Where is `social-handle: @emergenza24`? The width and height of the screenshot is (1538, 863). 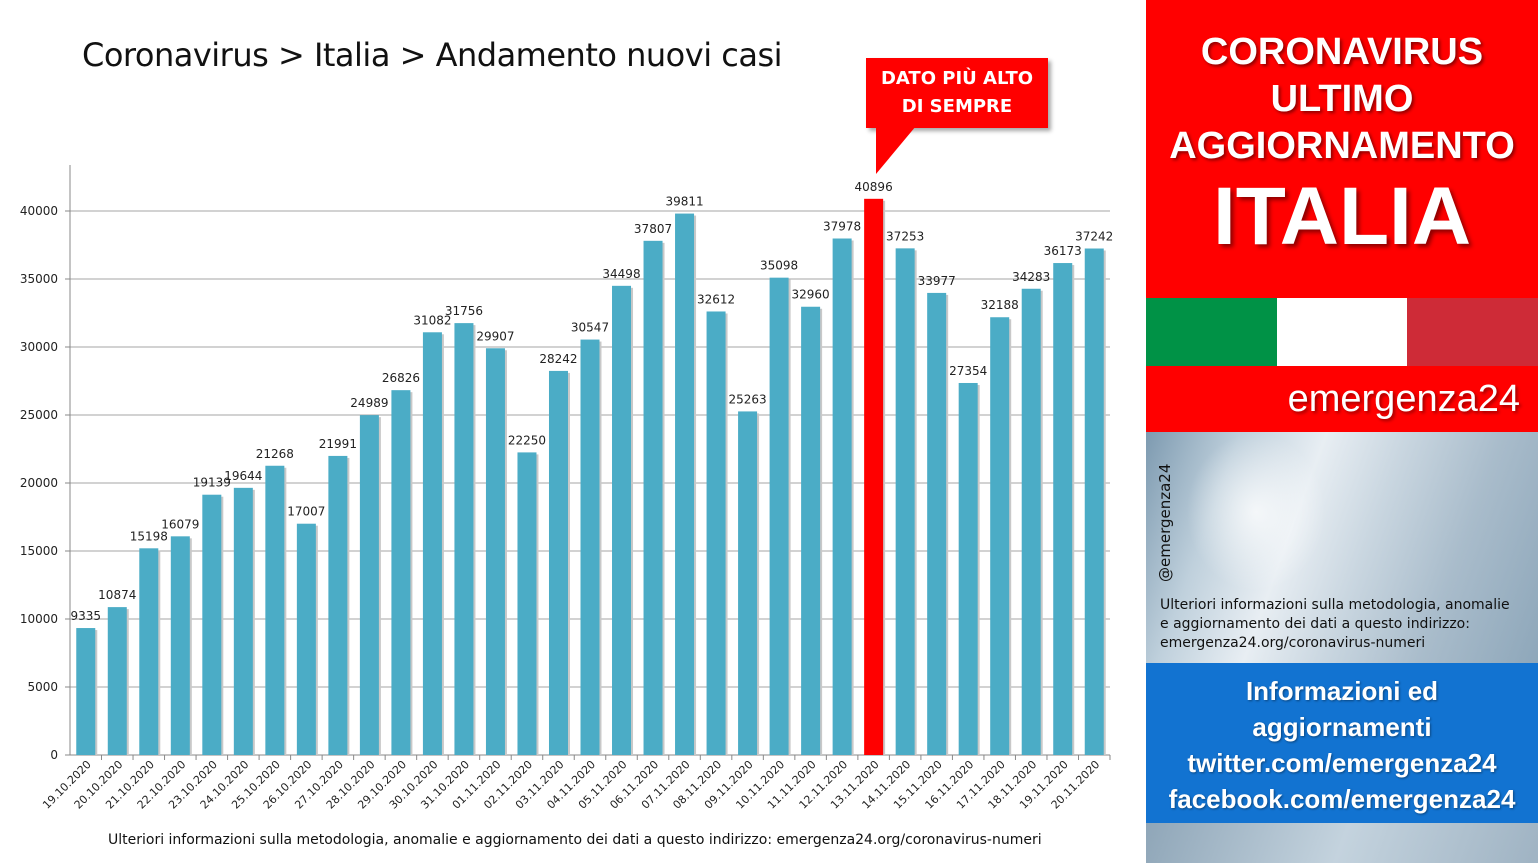
social-handle: @emergenza24 is located at coordinates (1165, 522).